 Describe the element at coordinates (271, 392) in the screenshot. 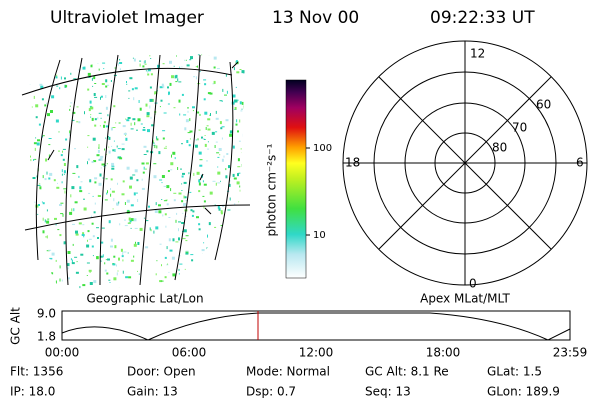

I see `status-field: Dsp: 0.7` at that location.